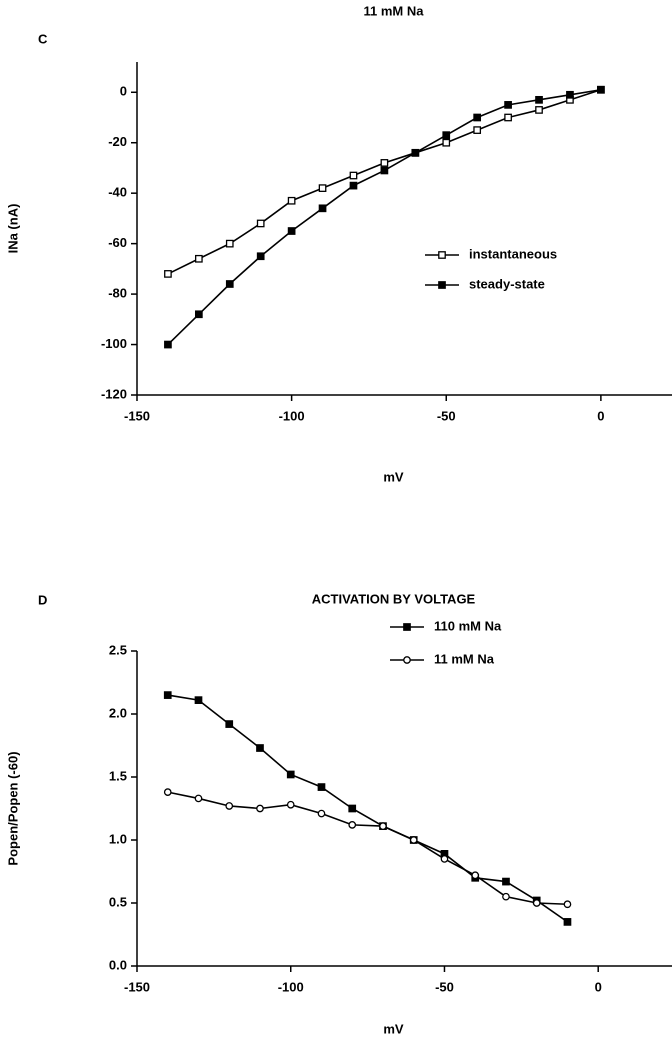 The height and width of the screenshot is (1038, 672). I want to click on y-tick-label: 1.0, so click(118, 838).